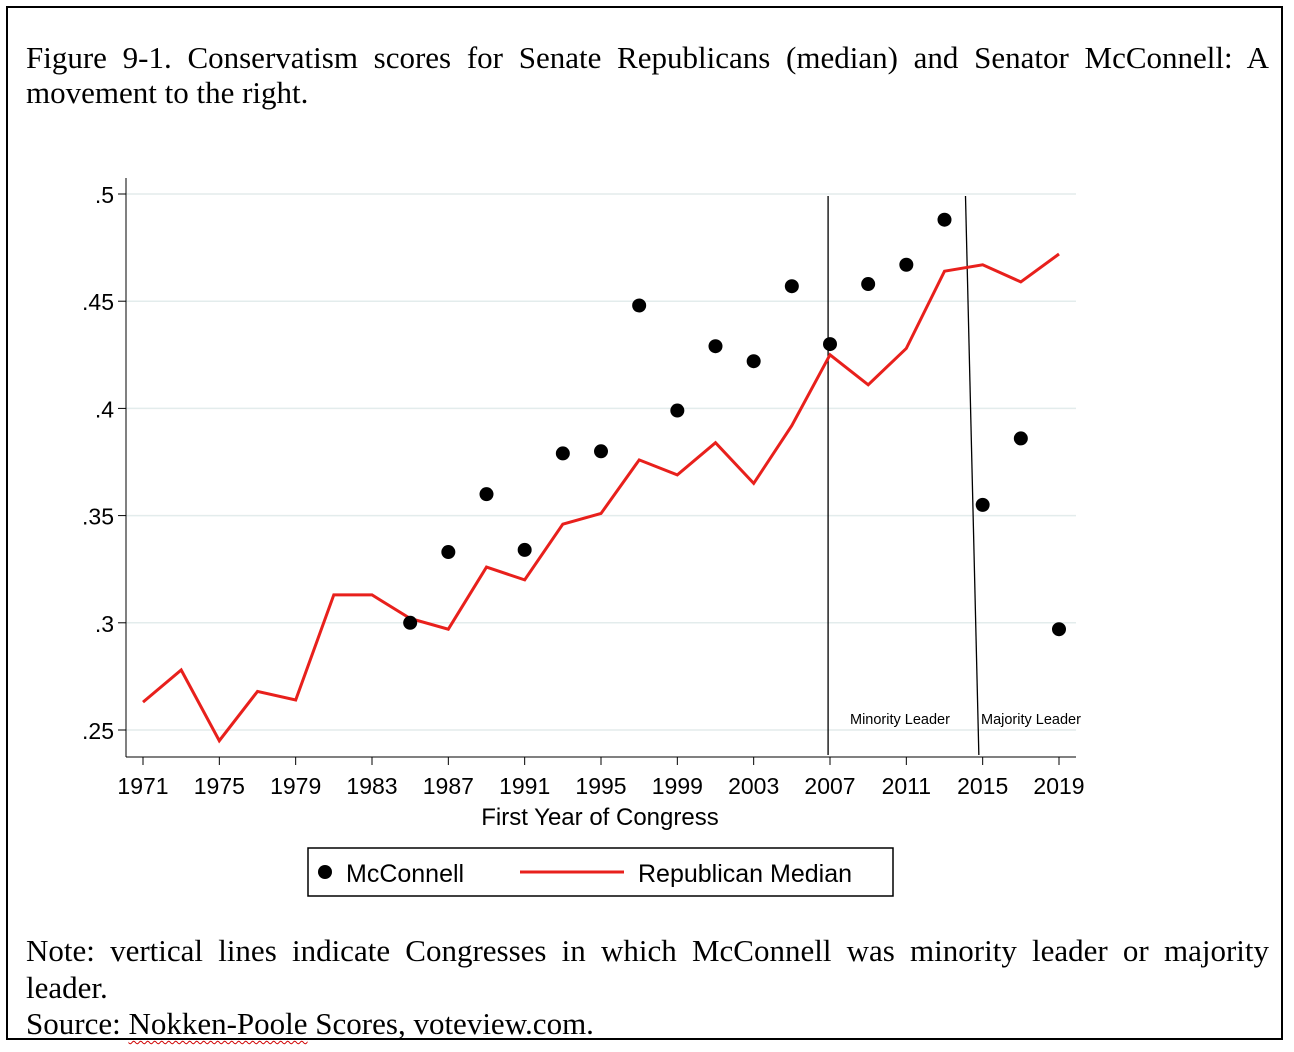  Describe the element at coordinates (972, 475) in the screenshot. I see `vline-majority-leader` at that location.